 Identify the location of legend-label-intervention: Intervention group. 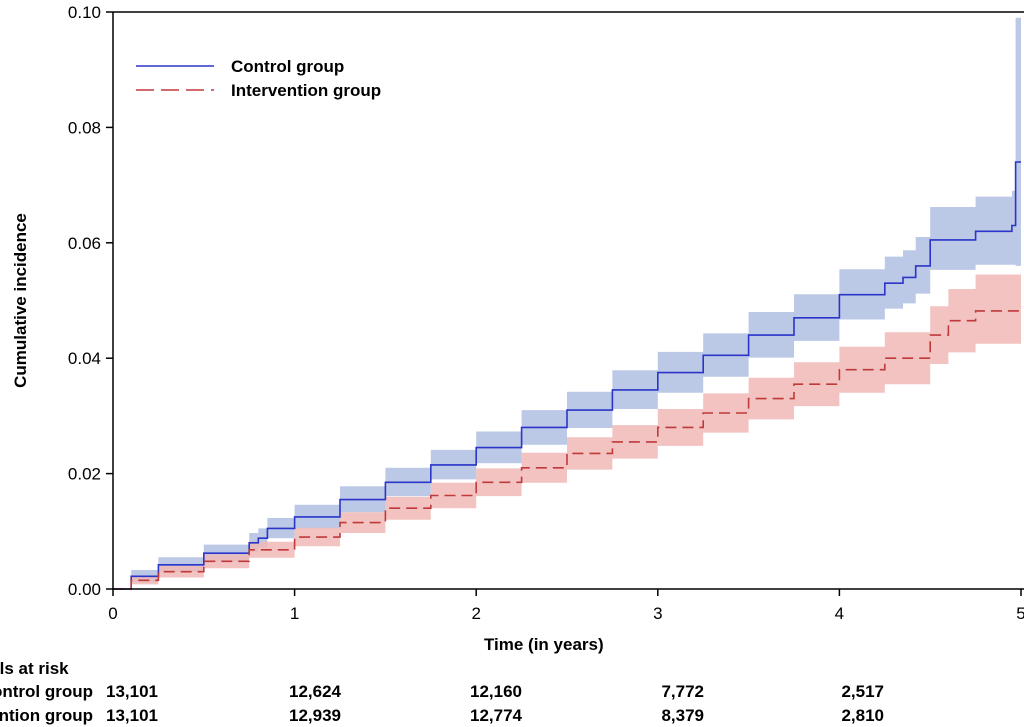
(306, 90).